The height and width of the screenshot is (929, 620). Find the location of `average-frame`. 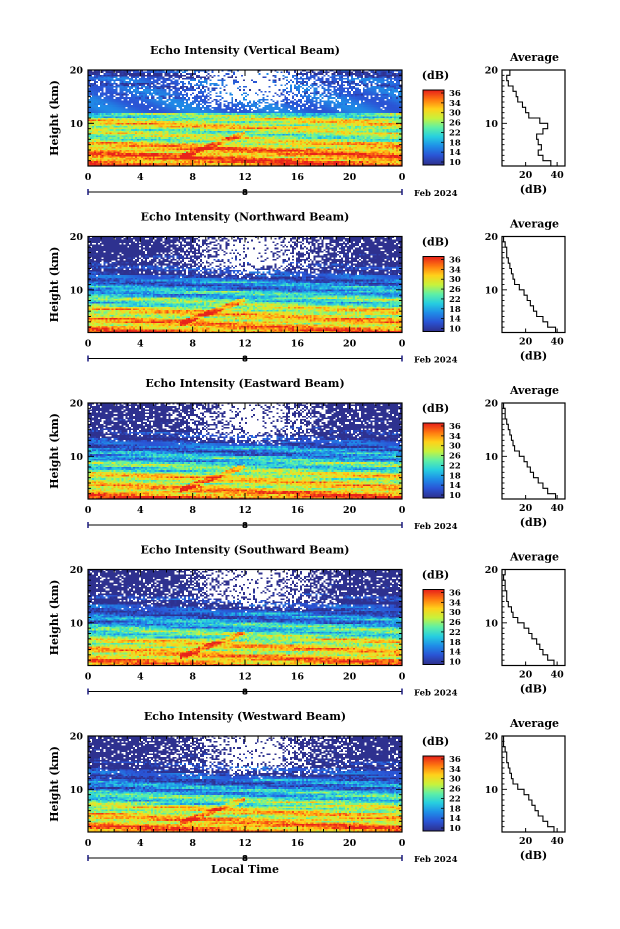

average-frame is located at coordinates (533, 451).